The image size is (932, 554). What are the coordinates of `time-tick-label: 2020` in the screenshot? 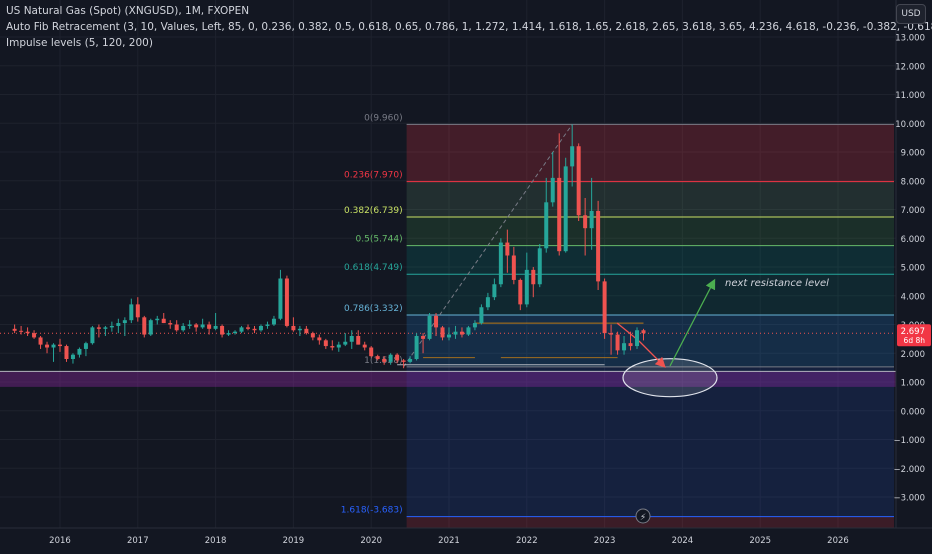 It's located at (371, 541).